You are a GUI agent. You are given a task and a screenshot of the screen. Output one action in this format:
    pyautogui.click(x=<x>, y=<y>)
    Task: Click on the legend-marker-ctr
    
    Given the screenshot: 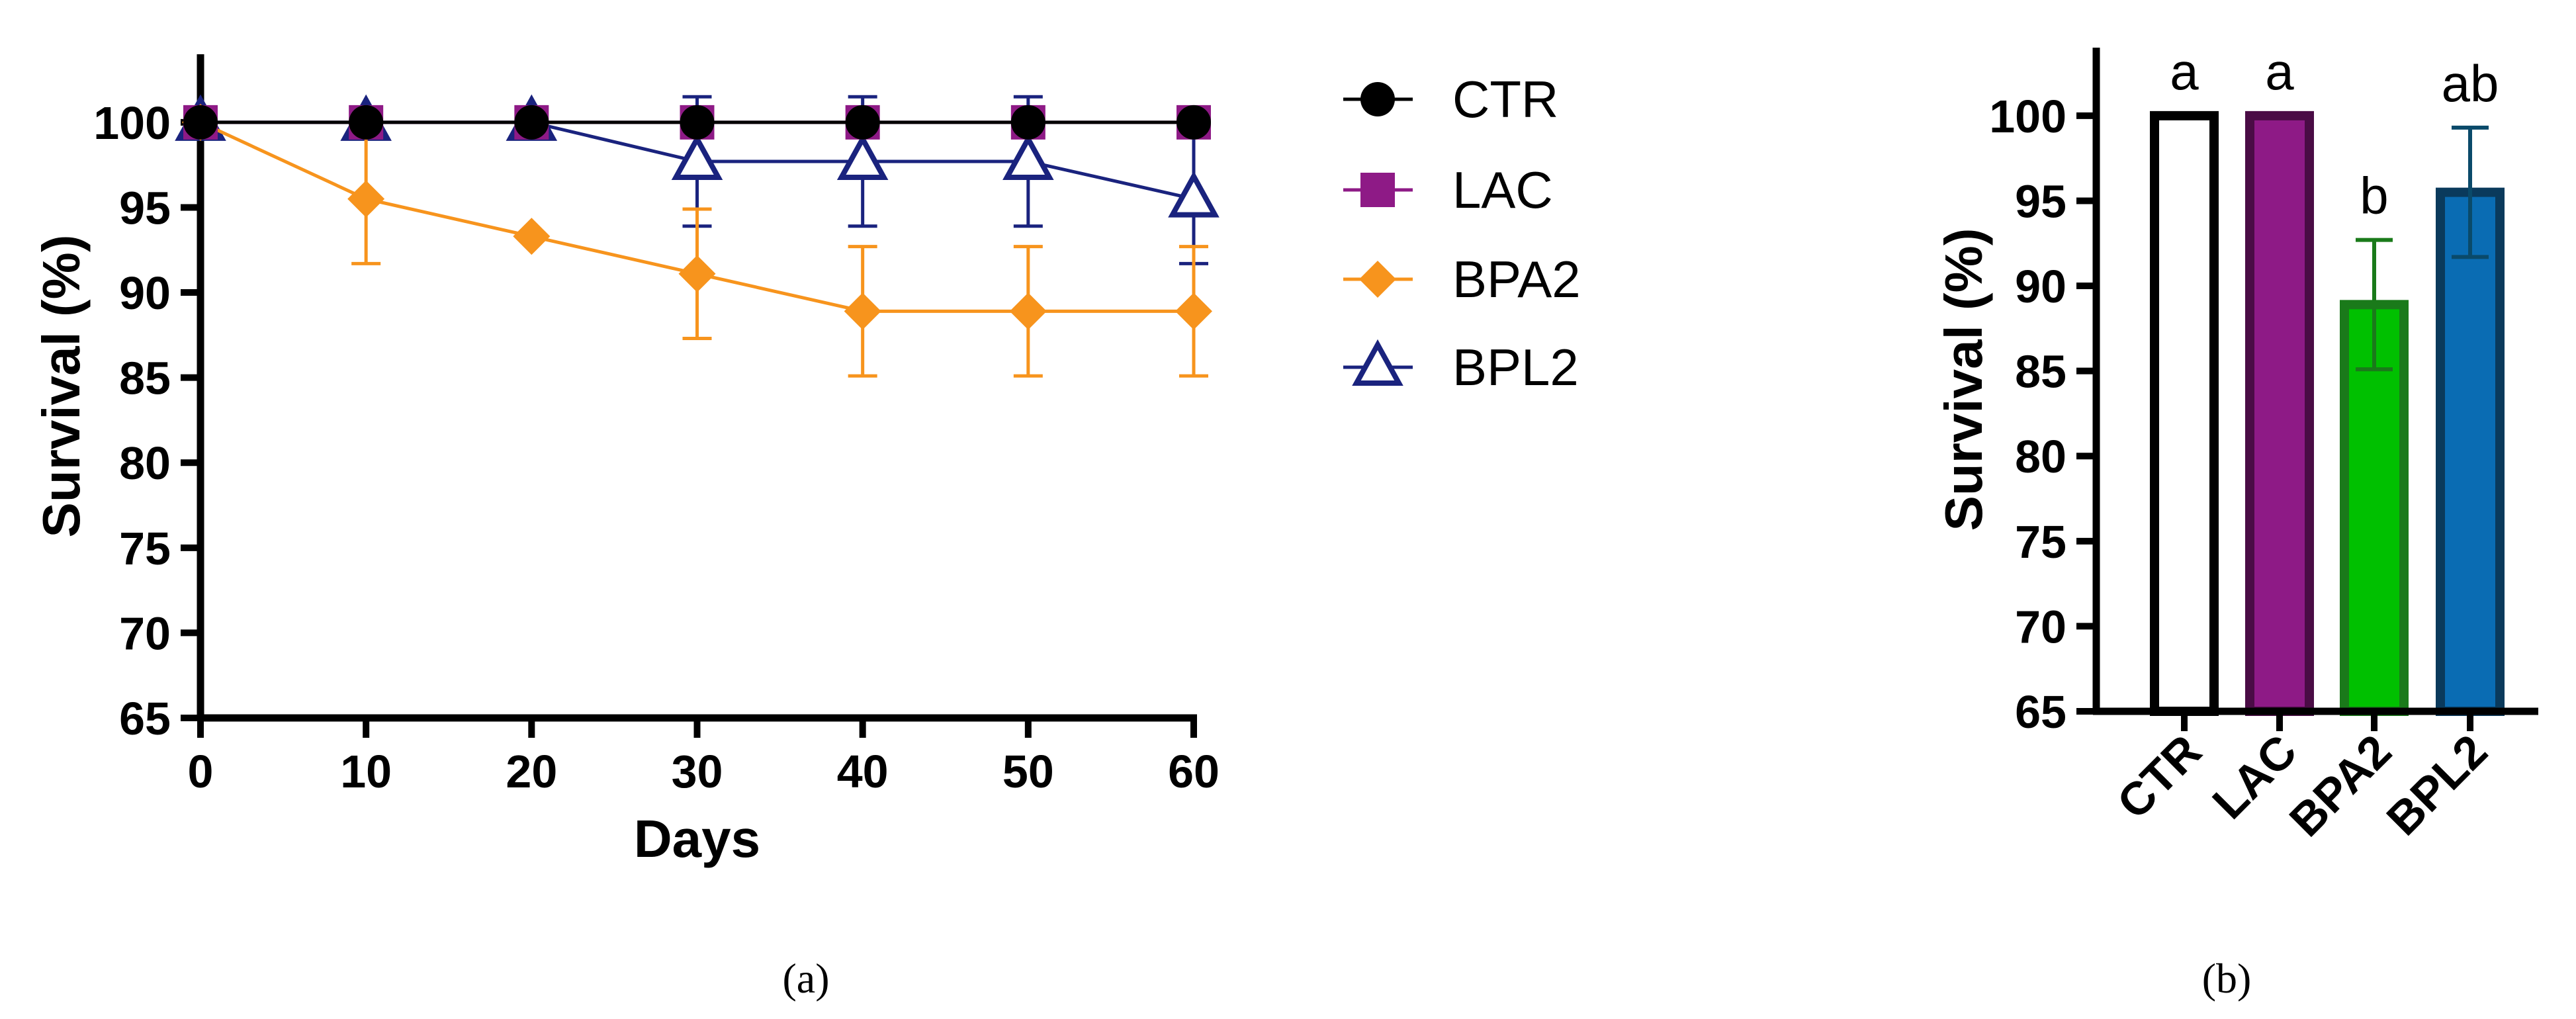 What is the action you would take?
    pyautogui.click(x=1377, y=99)
    